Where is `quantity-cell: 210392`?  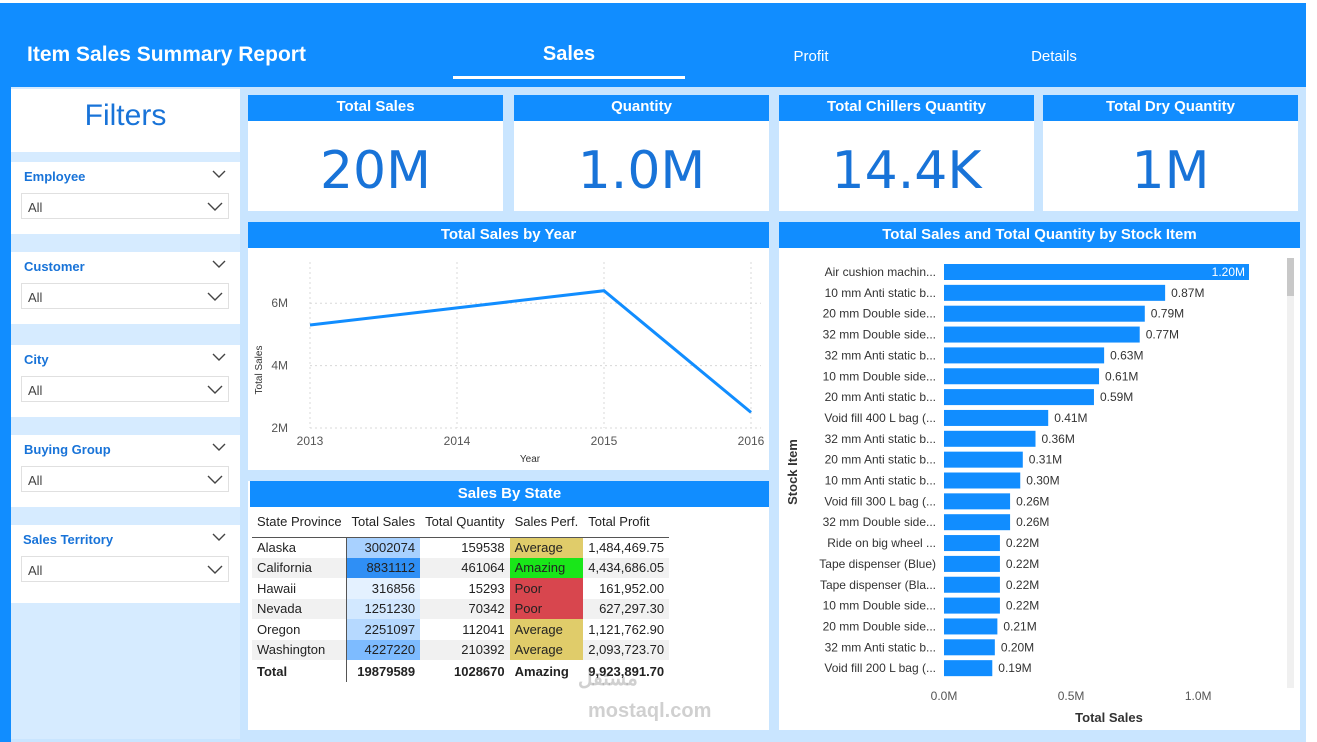 quantity-cell: 210392 is located at coordinates (483, 650).